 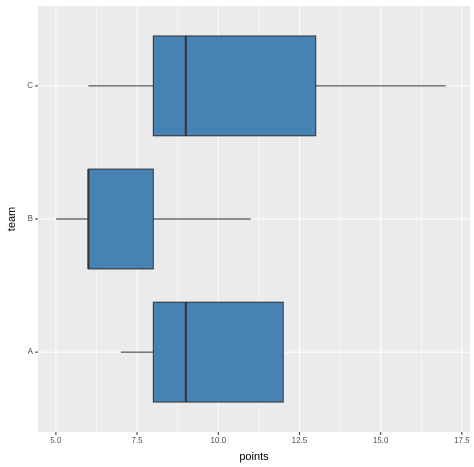 What do you see at coordinates (218, 440) in the screenshot?
I see `x-tick-label: 10.0` at bounding box center [218, 440].